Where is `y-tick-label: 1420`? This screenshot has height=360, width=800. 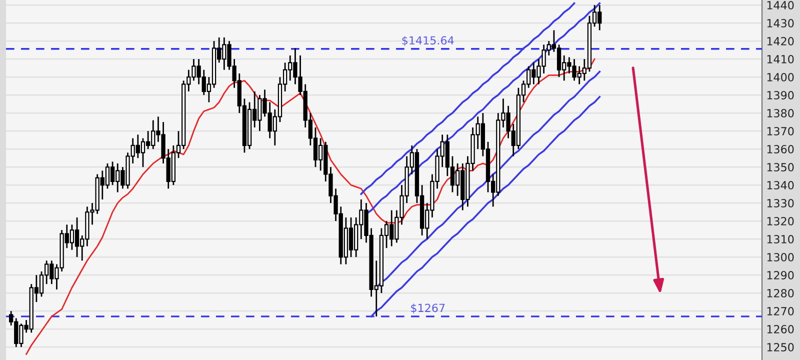
y-tick-label: 1420 is located at coordinates (780, 41).